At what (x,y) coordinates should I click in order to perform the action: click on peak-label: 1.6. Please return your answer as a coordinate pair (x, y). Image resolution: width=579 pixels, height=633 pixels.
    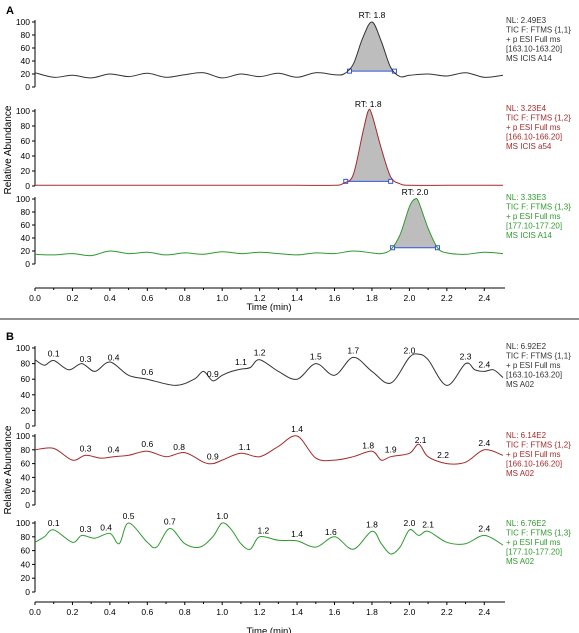
    Looking at the image, I should click on (331, 532).